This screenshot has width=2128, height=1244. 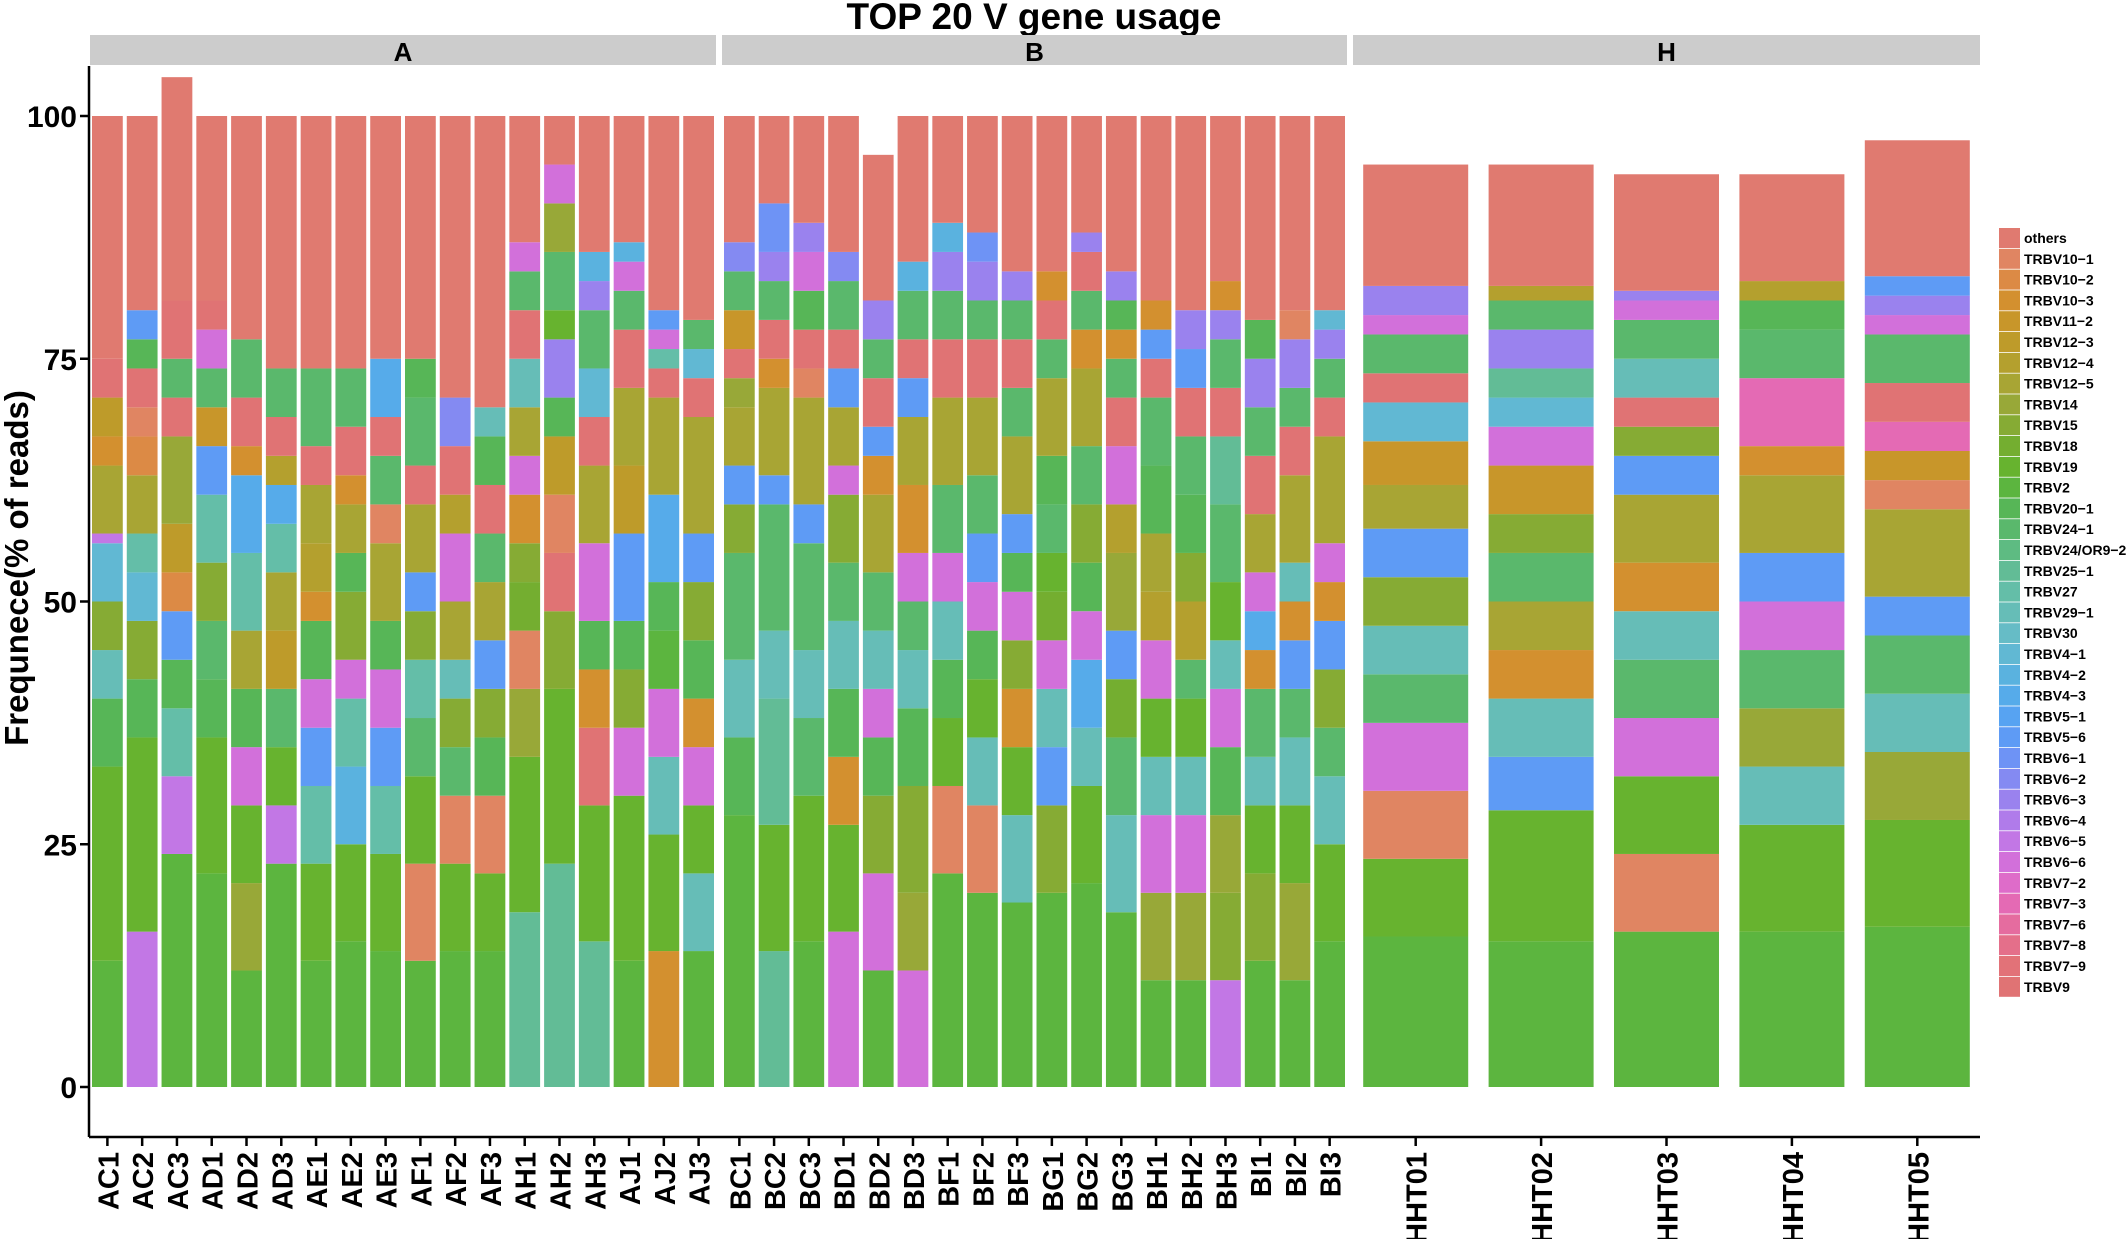 I want to click on x-tick-label: AJ3, so click(x=701, y=1178).